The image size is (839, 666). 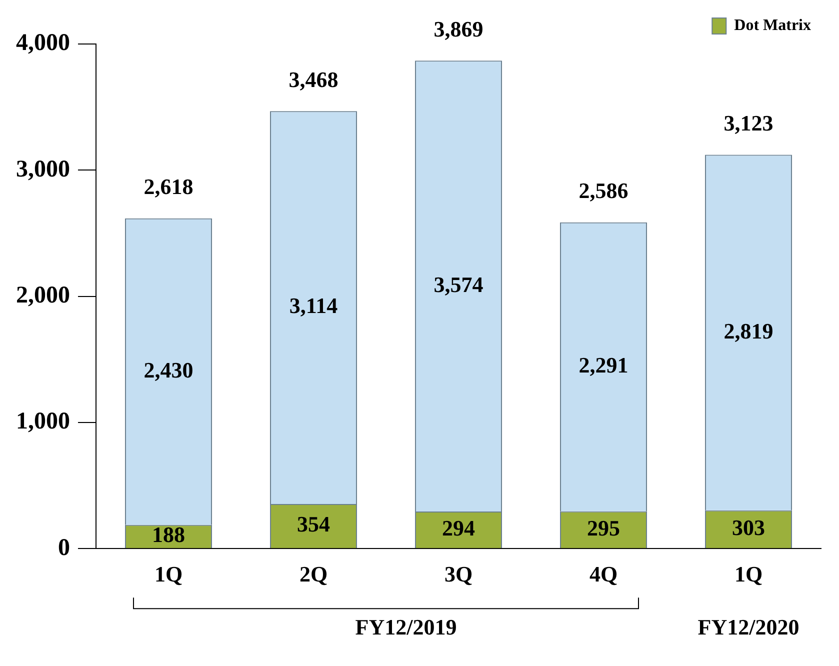 What do you see at coordinates (64, 547) in the screenshot?
I see `y-tick-label: 0` at bounding box center [64, 547].